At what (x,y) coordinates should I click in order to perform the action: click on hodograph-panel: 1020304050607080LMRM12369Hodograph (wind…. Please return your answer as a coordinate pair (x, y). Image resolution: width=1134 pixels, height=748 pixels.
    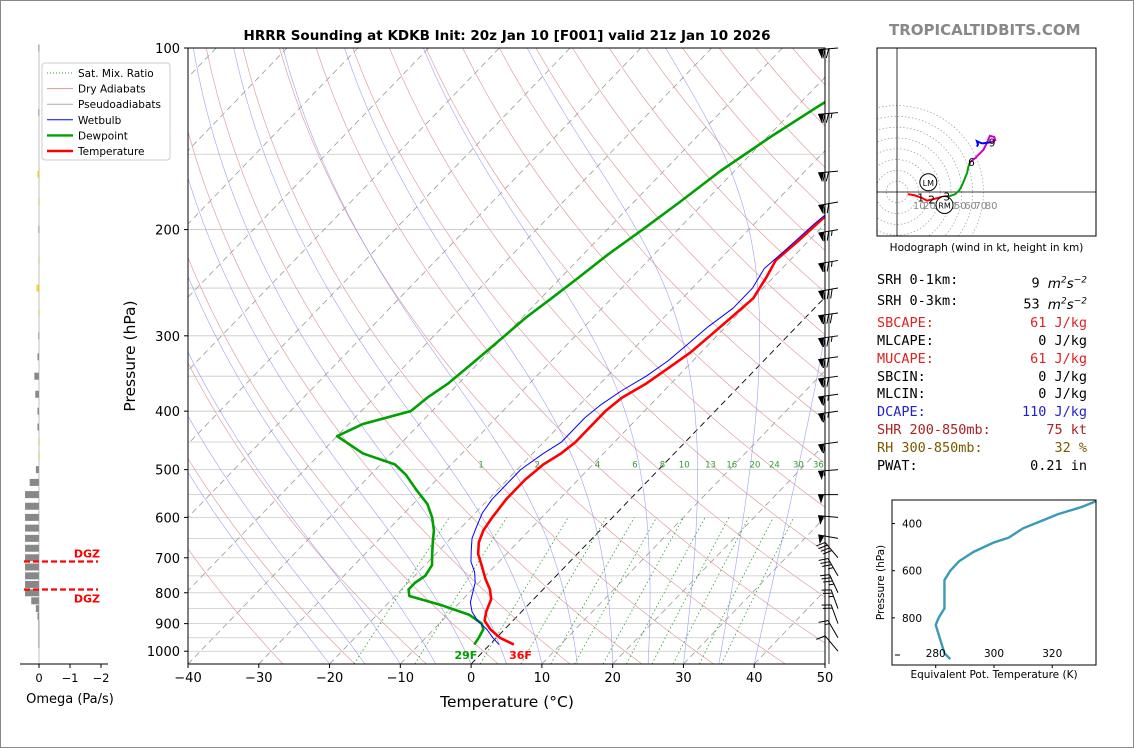
    Looking at the image, I should click on (986, 150).